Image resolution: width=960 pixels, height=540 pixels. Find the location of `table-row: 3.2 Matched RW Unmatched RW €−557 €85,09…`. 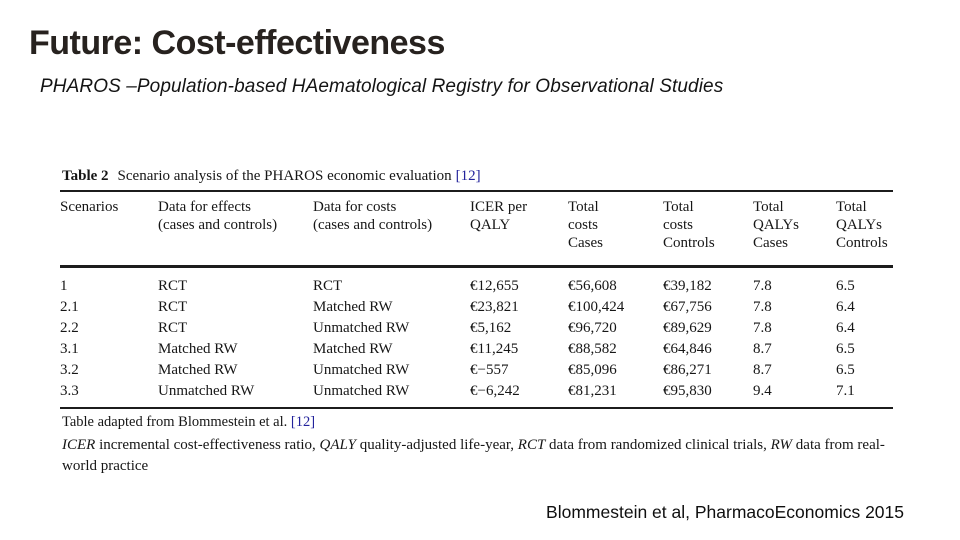

table-row: 3.2 Matched RW Unmatched RW €−557 €85,09… is located at coordinates (476, 370).